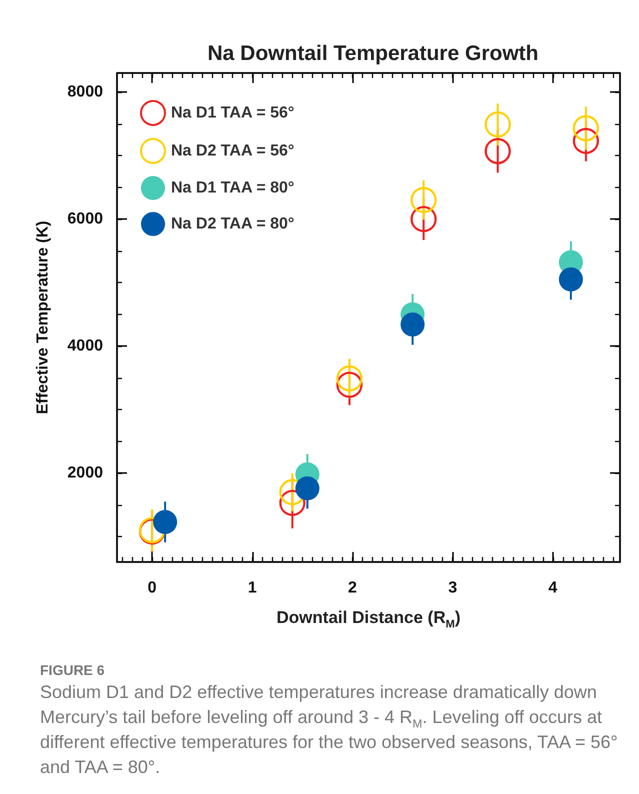  I want to click on caption: FIGURE 6, so click(73, 670).